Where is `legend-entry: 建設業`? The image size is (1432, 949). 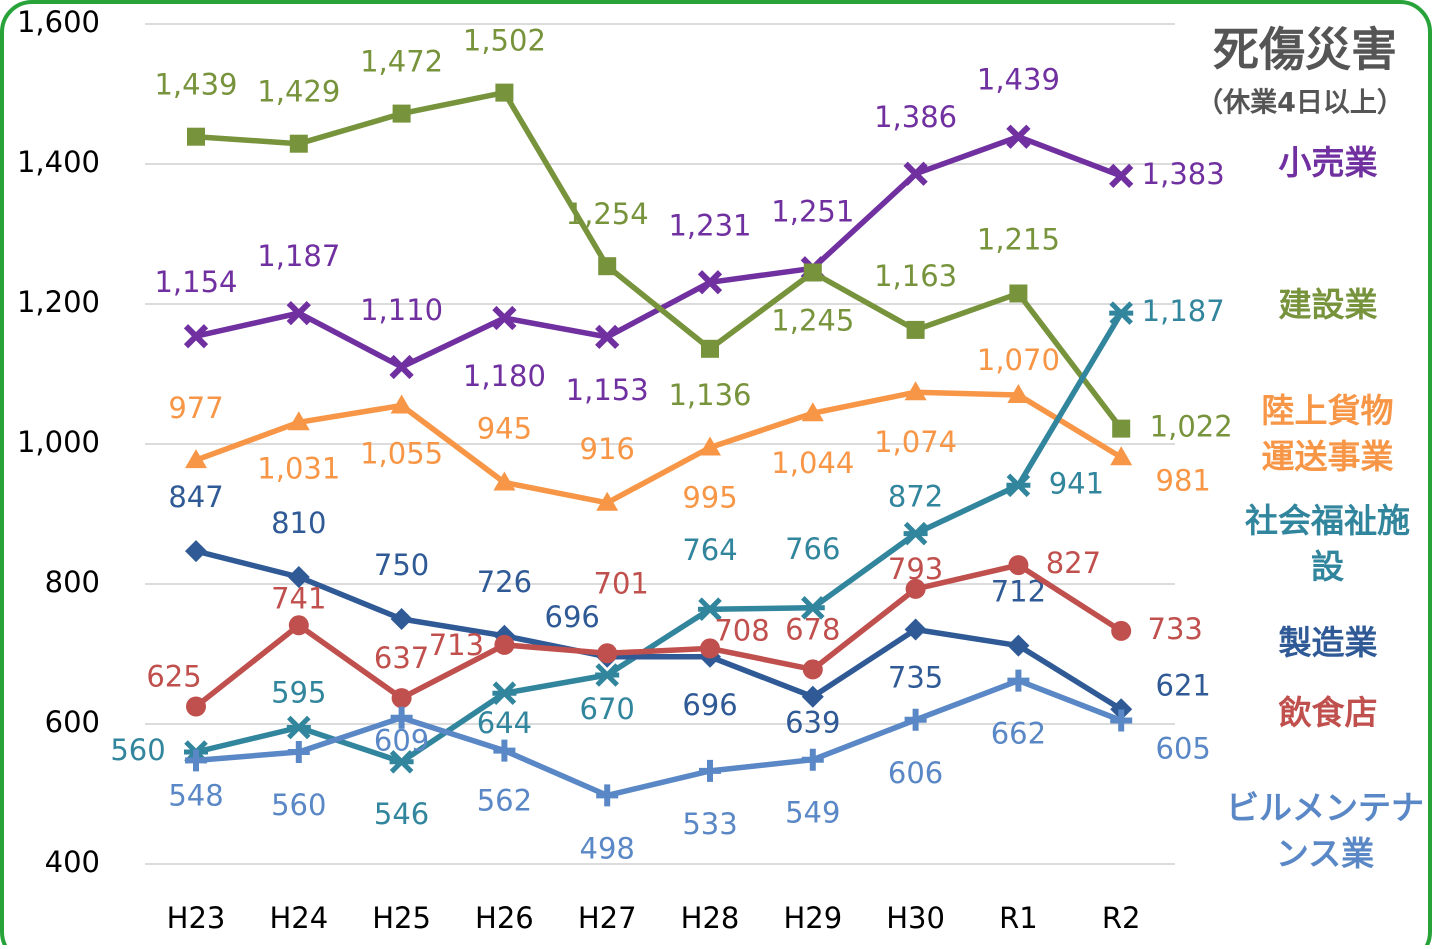 legend-entry: 建設業 is located at coordinates (1328, 304).